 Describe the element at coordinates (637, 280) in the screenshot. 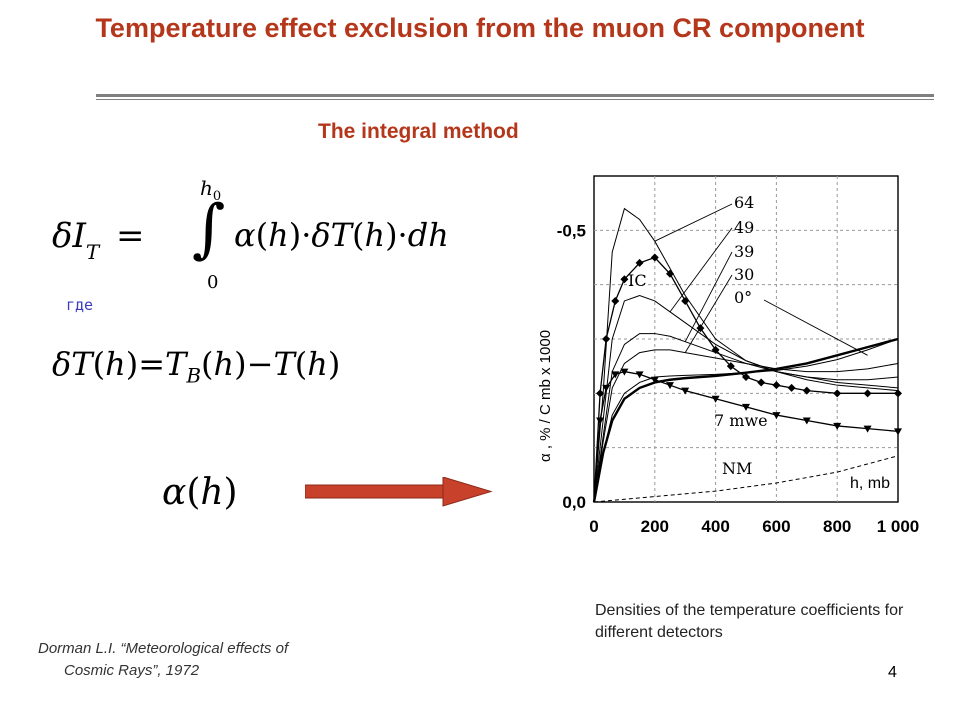

I see `annotation-label: IC` at that location.